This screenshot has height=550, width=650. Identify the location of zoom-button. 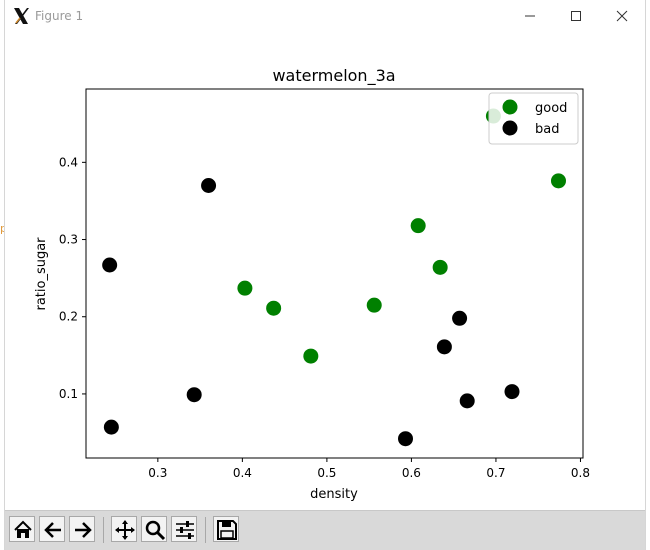
(154, 529).